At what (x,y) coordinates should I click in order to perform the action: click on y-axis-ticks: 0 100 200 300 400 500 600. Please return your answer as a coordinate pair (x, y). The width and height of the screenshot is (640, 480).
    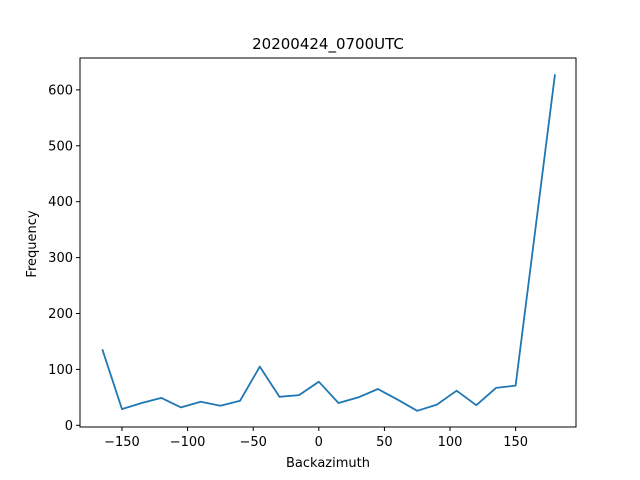
    Looking at the image, I should click on (64, 258).